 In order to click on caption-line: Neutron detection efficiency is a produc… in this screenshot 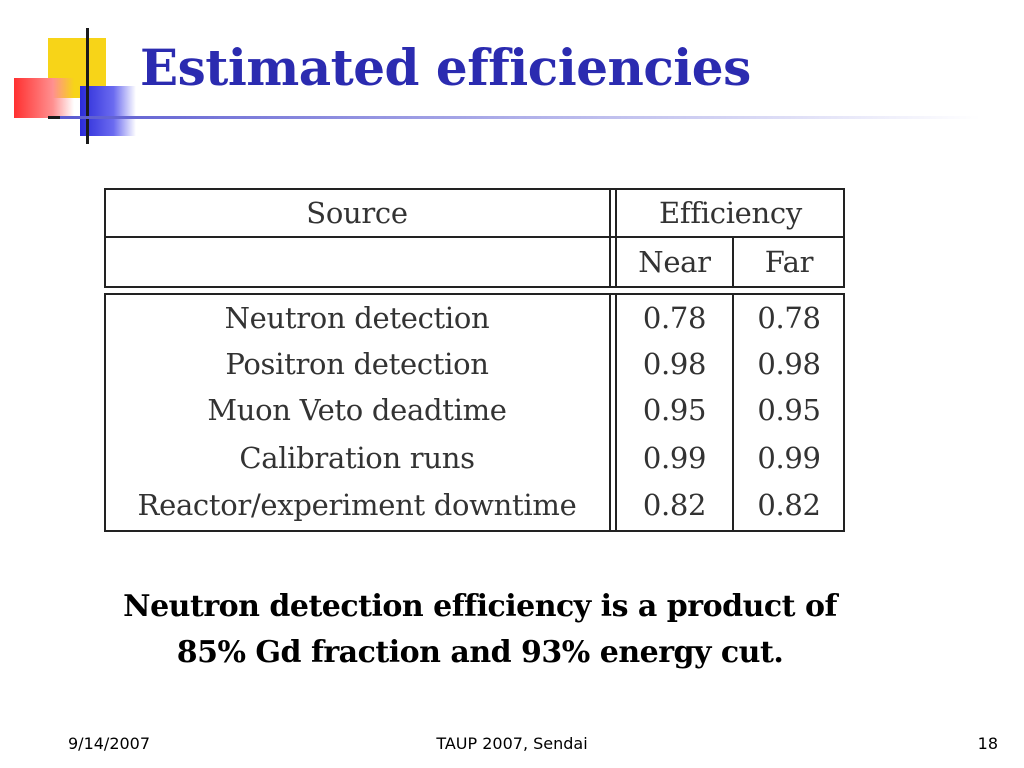, I will do `click(480, 606)`.